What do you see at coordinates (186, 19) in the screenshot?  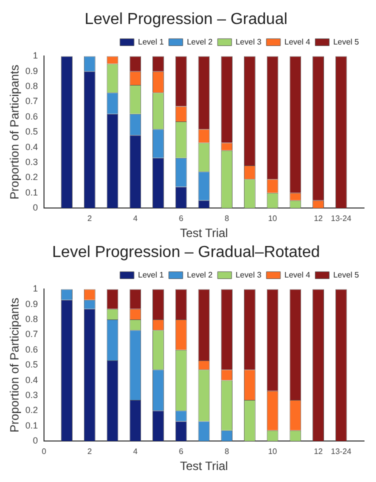 I see `chart-title: Level Progression – Gradual` at bounding box center [186, 19].